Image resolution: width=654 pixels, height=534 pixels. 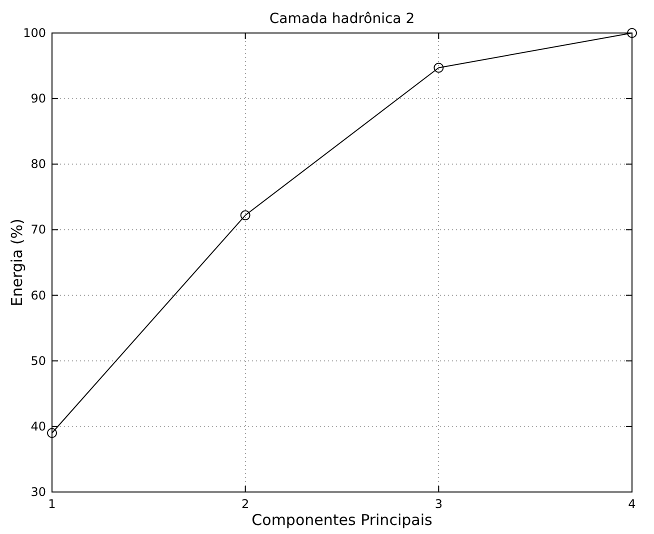 What do you see at coordinates (438, 504) in the screenshot?
I see `x-tick-label: 3` at bounding box center [438, 504].